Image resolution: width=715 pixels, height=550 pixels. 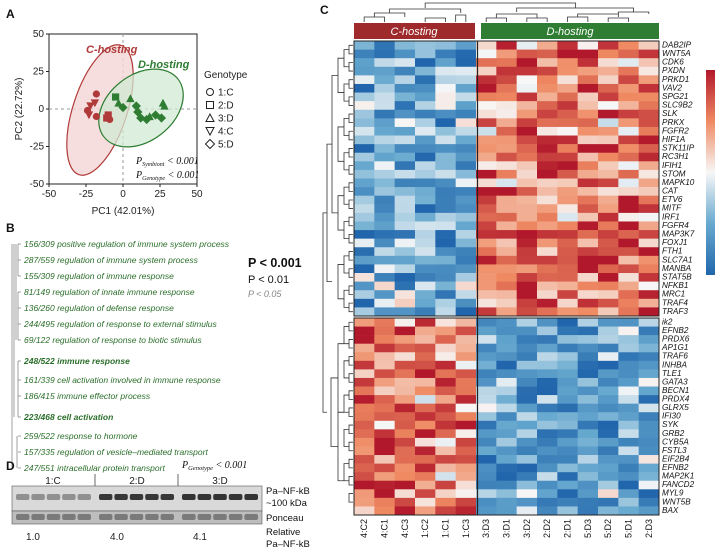 What do you see at coordinates (324, 10) in the screenshot?
I see `panel-label-c: C` at bounding box center [324, 10].